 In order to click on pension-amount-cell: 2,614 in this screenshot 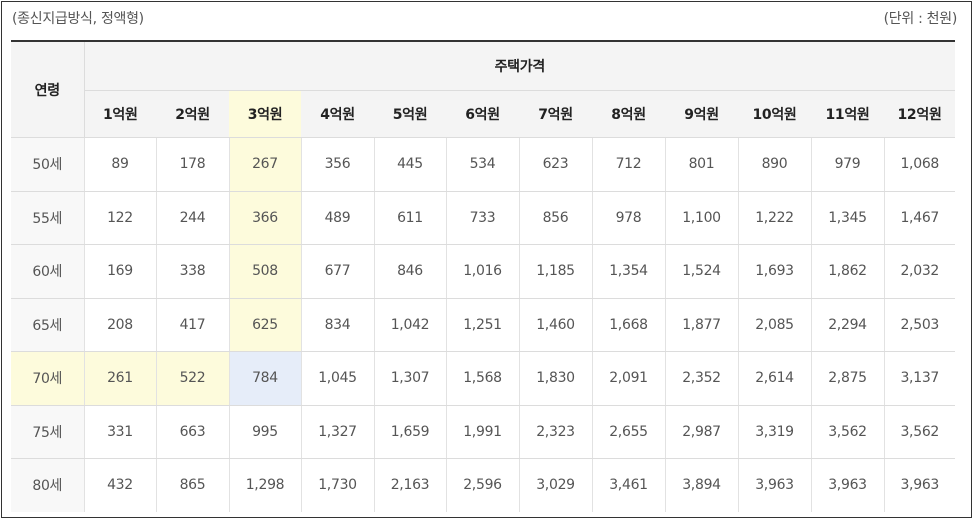, I will do `click(775, 378)`.